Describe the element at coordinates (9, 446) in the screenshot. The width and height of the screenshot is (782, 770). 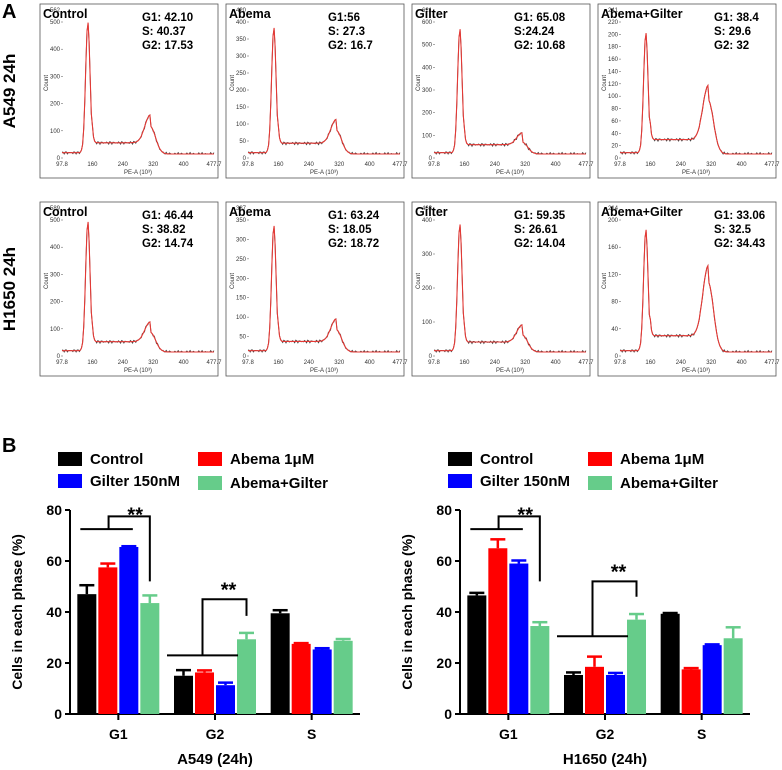
I see `panel-b-letter: B` at that location.